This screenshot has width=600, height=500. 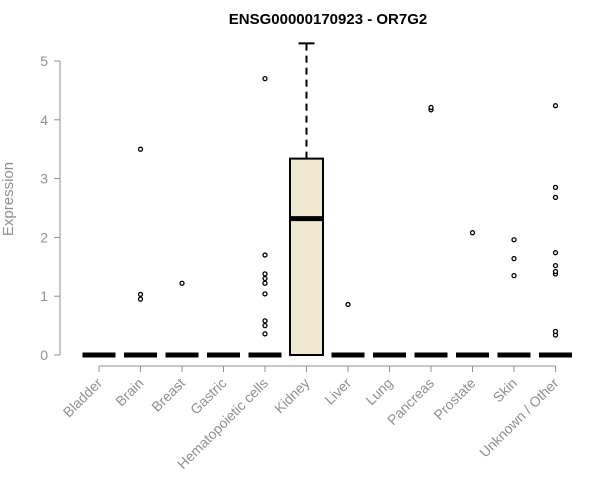 What do you see at coordinates (44, 296) in the screenshot?
I see `y-tick-label: 1` at bounding box center [44, 296].